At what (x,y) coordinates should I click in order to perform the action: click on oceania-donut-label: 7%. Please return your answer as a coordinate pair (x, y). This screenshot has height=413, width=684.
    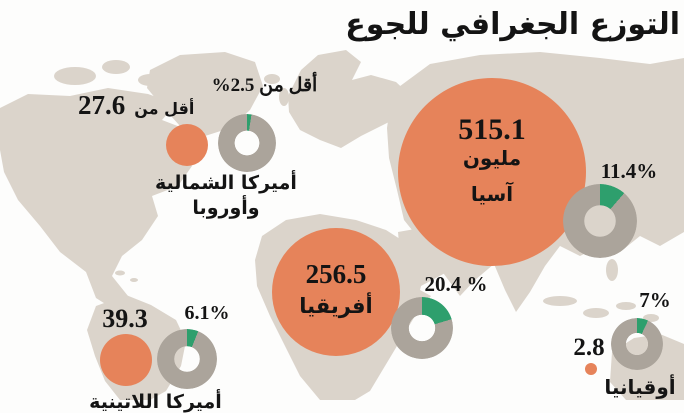
    Looking at the image, I should click on (655, 300).